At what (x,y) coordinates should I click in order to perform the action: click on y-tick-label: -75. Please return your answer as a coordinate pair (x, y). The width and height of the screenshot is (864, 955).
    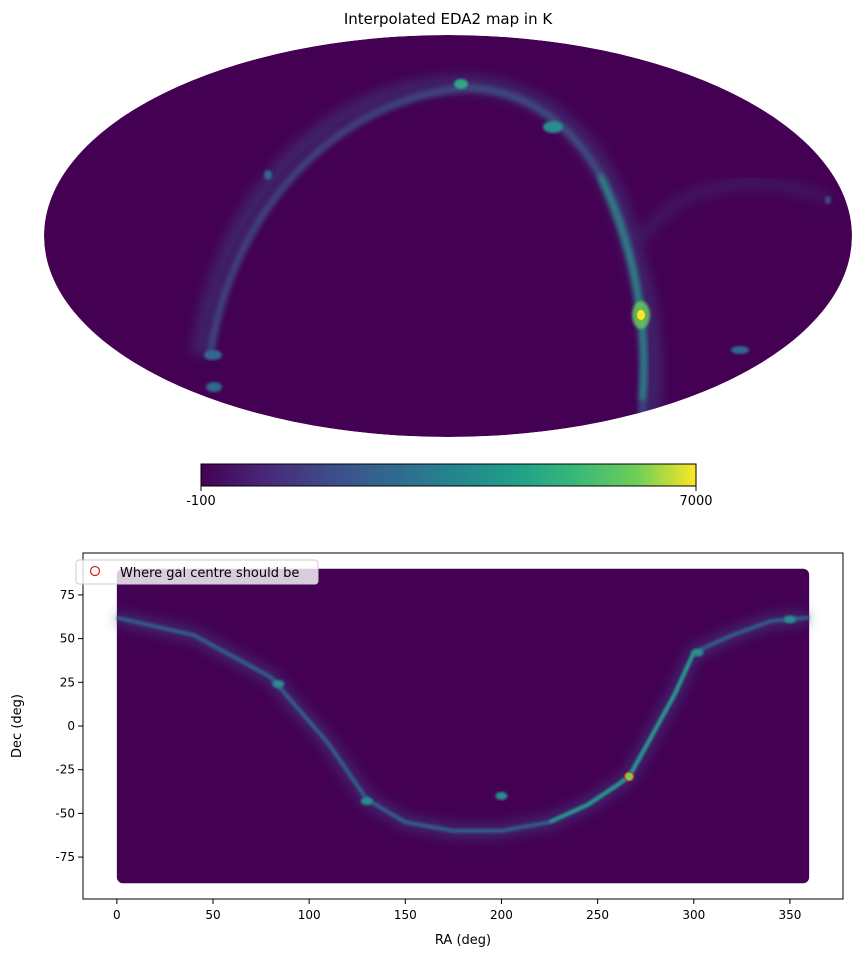
    Looking at the image, I should click on (65, 857).